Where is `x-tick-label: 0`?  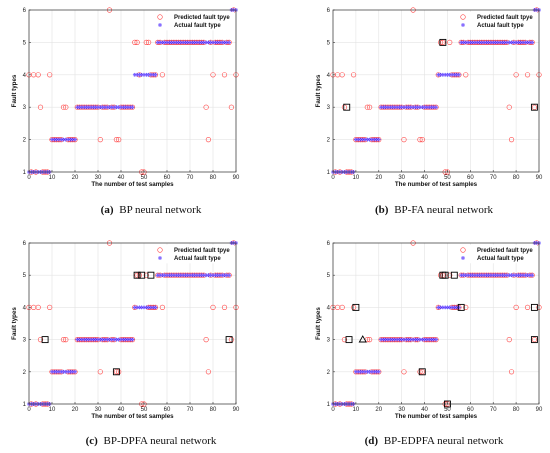 x-tick-label: 0 is located at coordinates (29, 178).